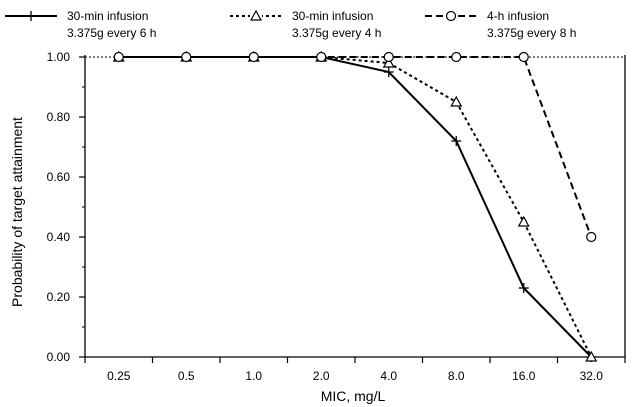  I want to click on legend-label-line2: 3.375g every 6 h, so click(111, 33).